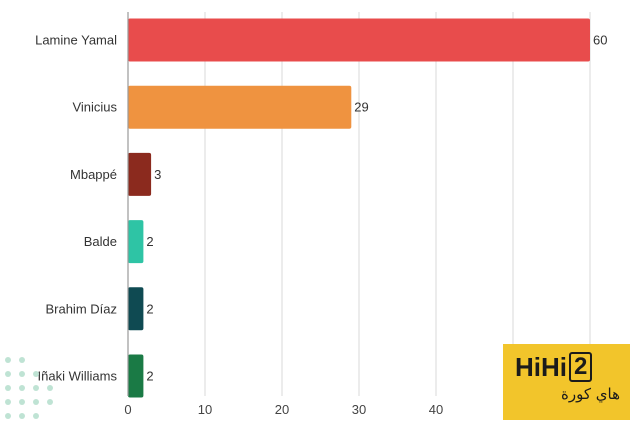  Describe the element at coordinates (76, 40) in the screenshot. I see `category-label: Lamine Yamal` at that location.